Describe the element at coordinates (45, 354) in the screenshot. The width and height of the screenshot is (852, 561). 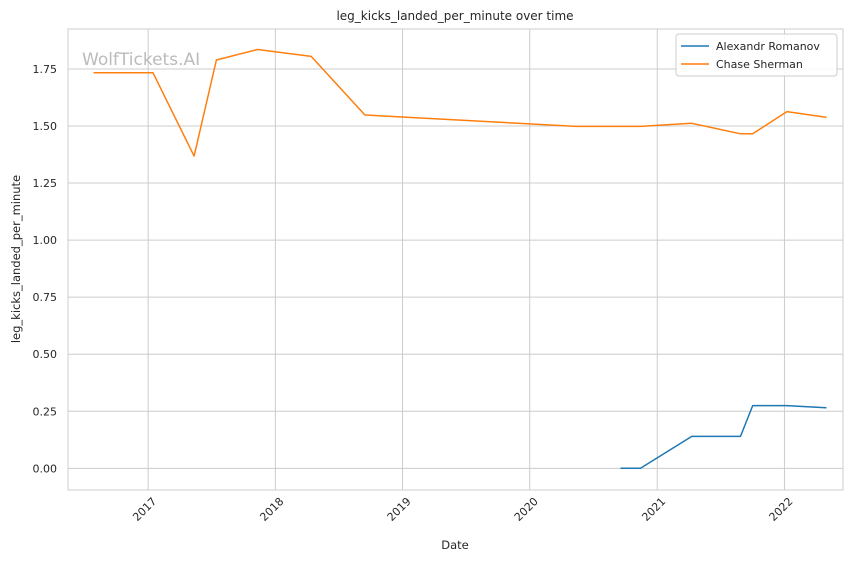
I see `y-tick-label: 0.50` at that location.